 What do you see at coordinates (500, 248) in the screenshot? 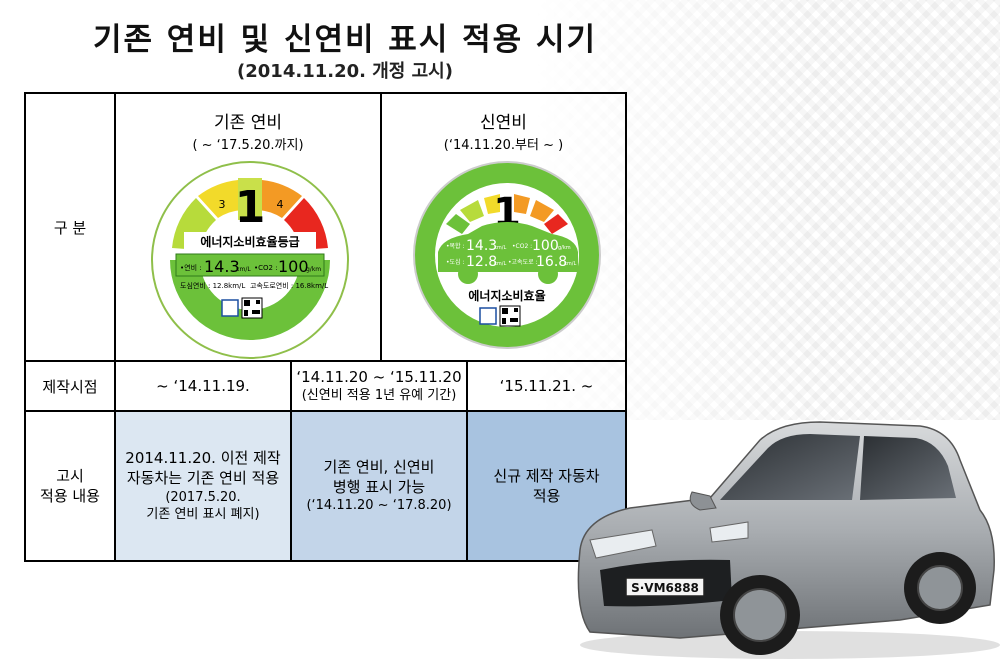
I see `new-combined-unit: km/L` at bounding box center [500, 248].